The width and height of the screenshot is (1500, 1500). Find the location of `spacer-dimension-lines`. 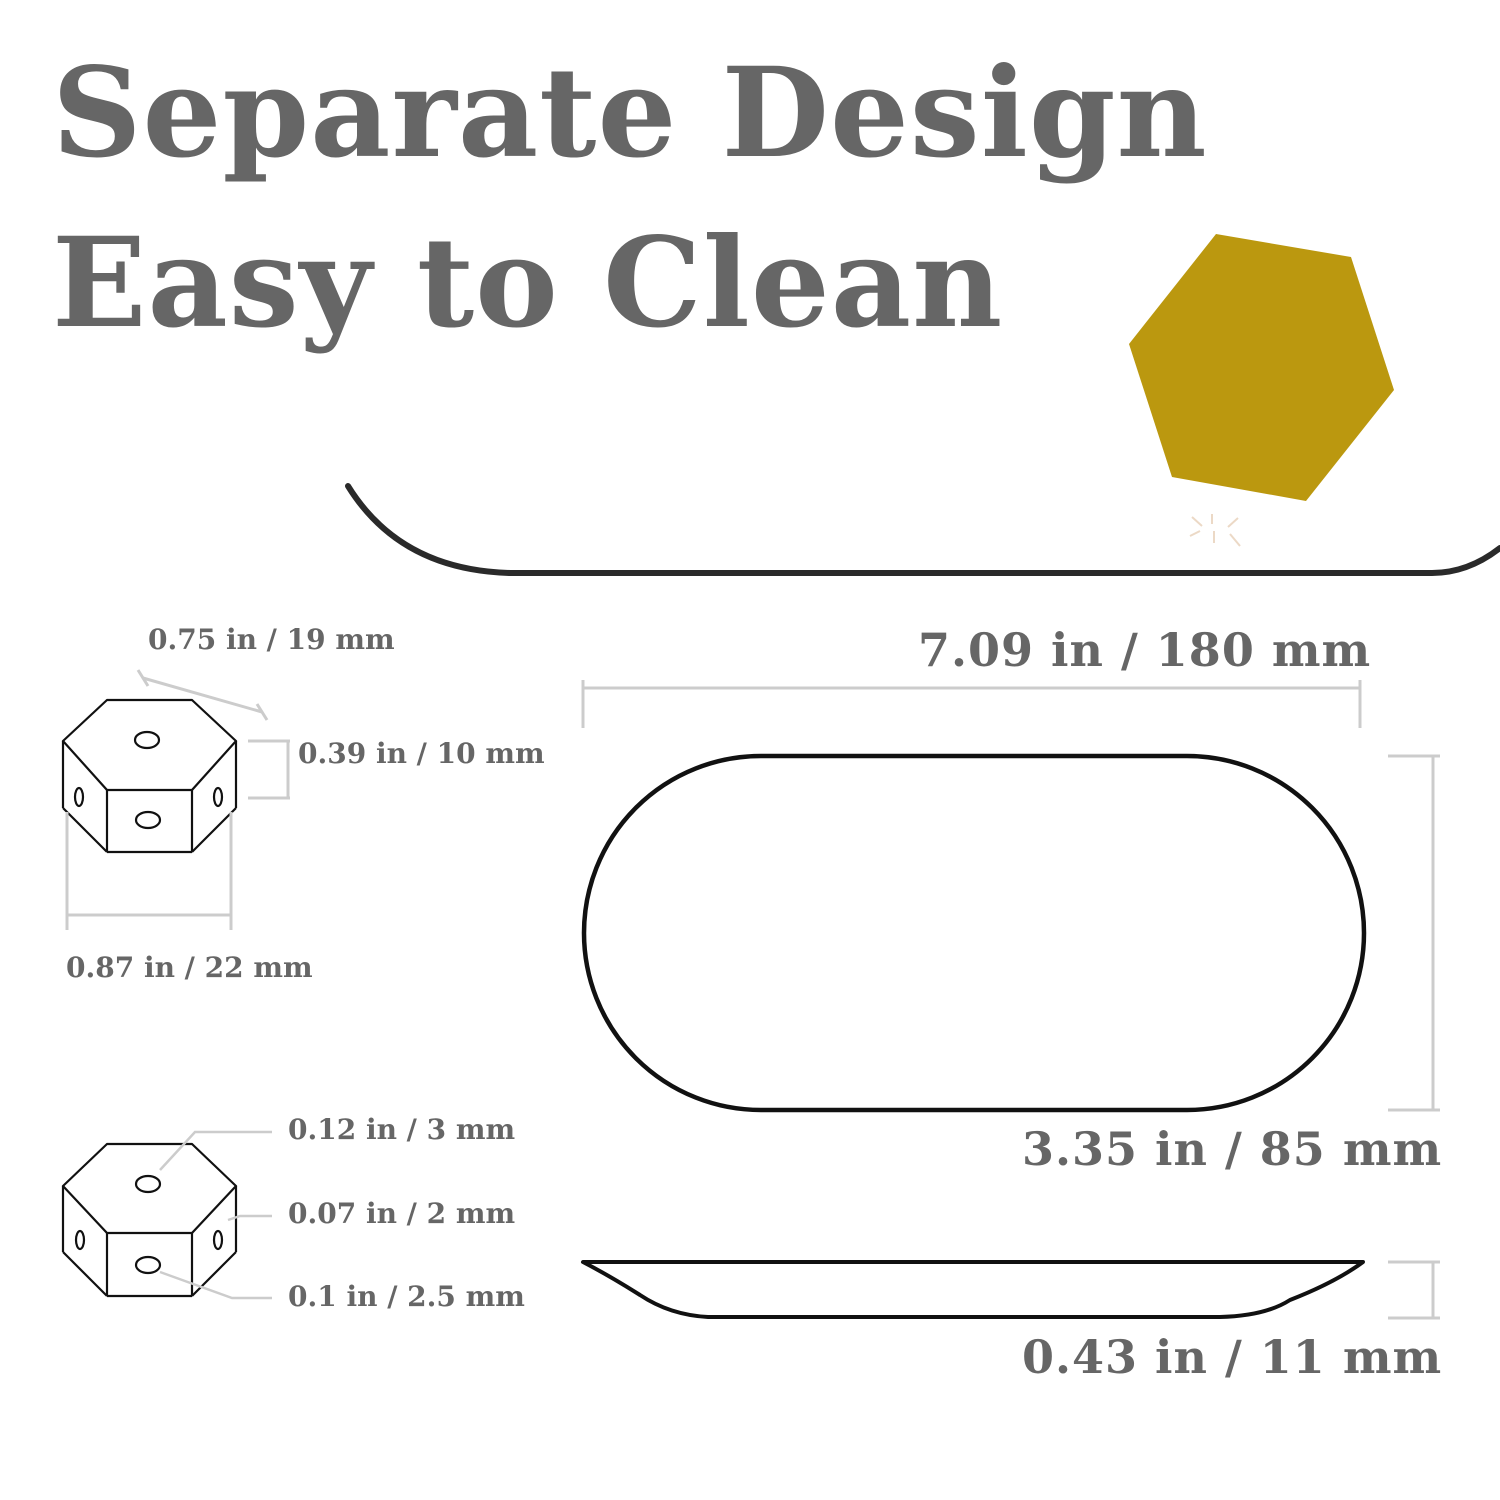

spacer-dimension-lines is located at coordinates (177, 799).